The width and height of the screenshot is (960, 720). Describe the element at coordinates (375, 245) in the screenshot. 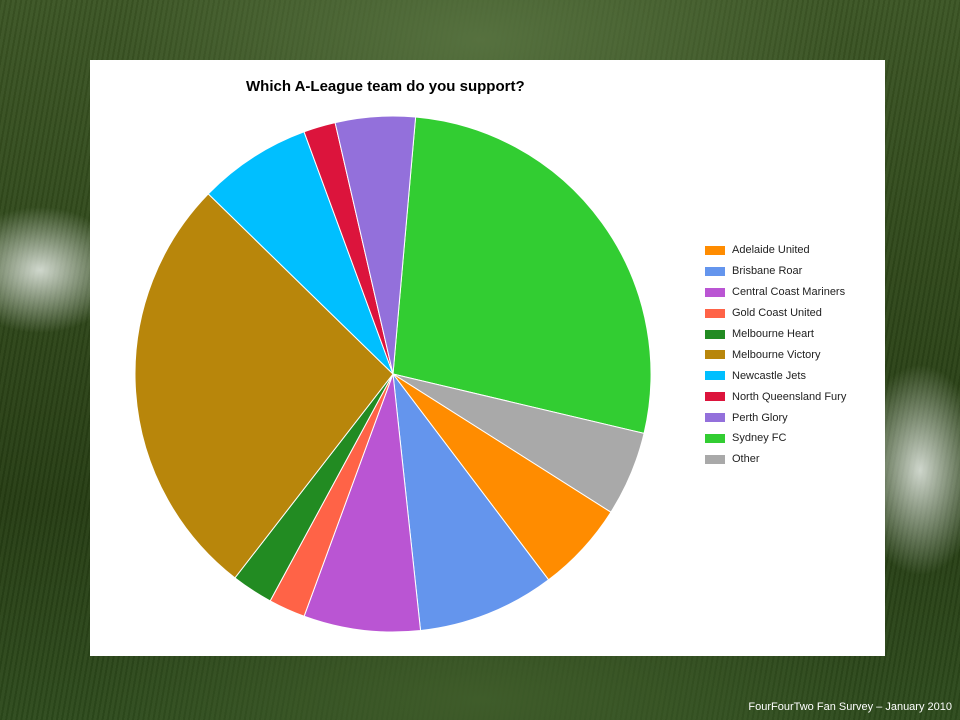

I see `pie-slice-perth-glory` at that location.